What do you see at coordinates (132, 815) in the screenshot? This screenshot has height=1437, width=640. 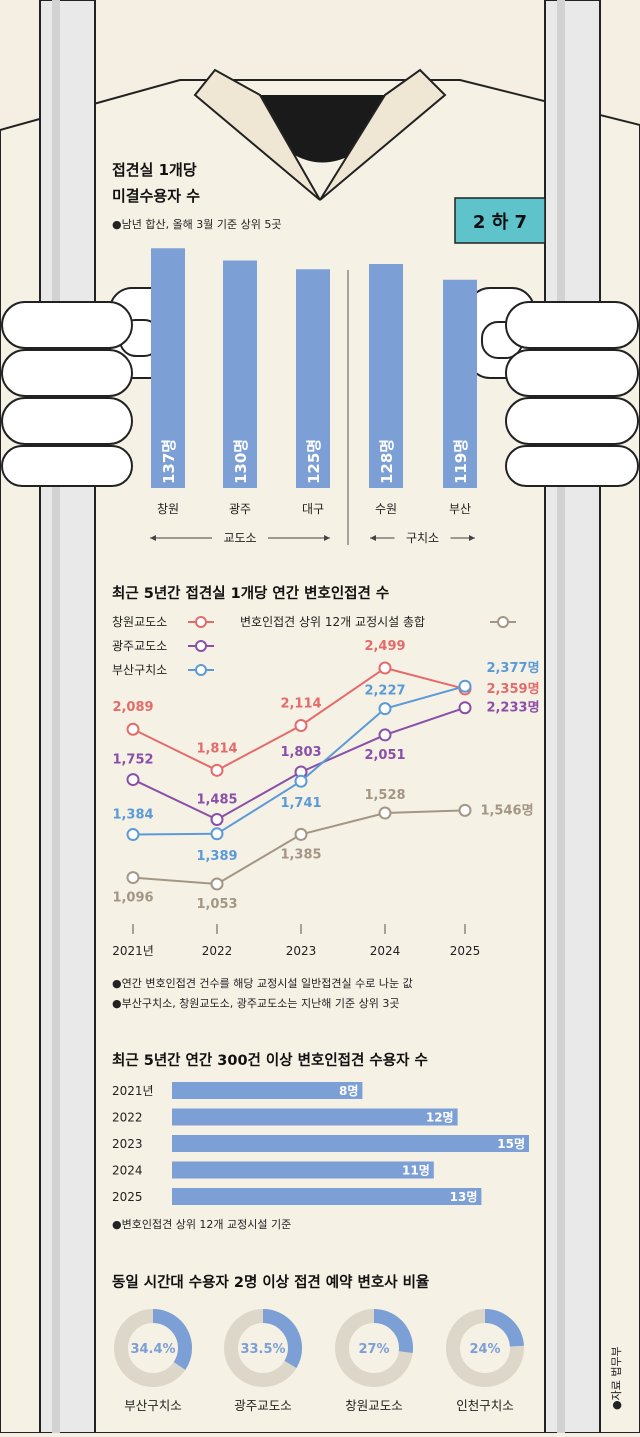 I see `chart-2-point-label-2-0: 1,384` at bounding box center [132, 815].